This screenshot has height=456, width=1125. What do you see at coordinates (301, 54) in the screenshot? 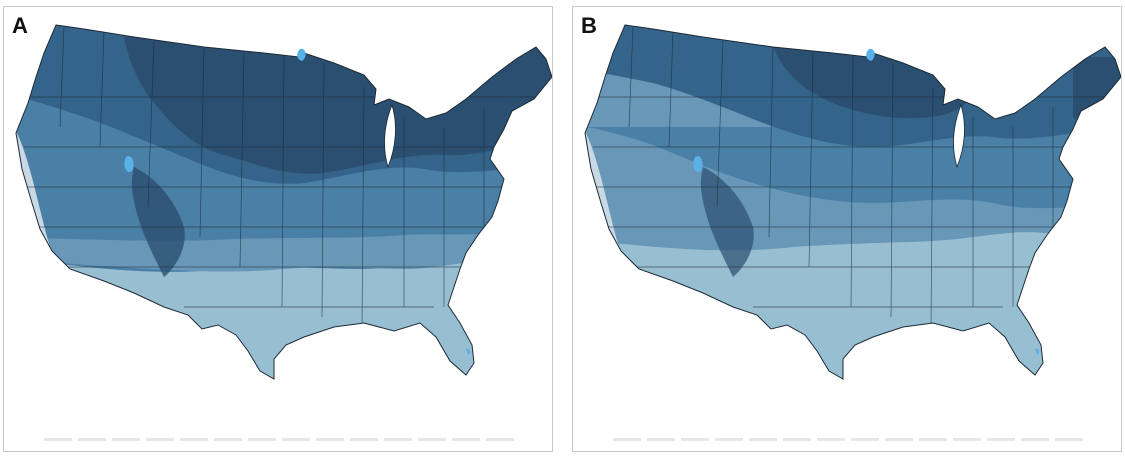
I see `lake-of-the-woods-a` at bounding box center [301, 54].